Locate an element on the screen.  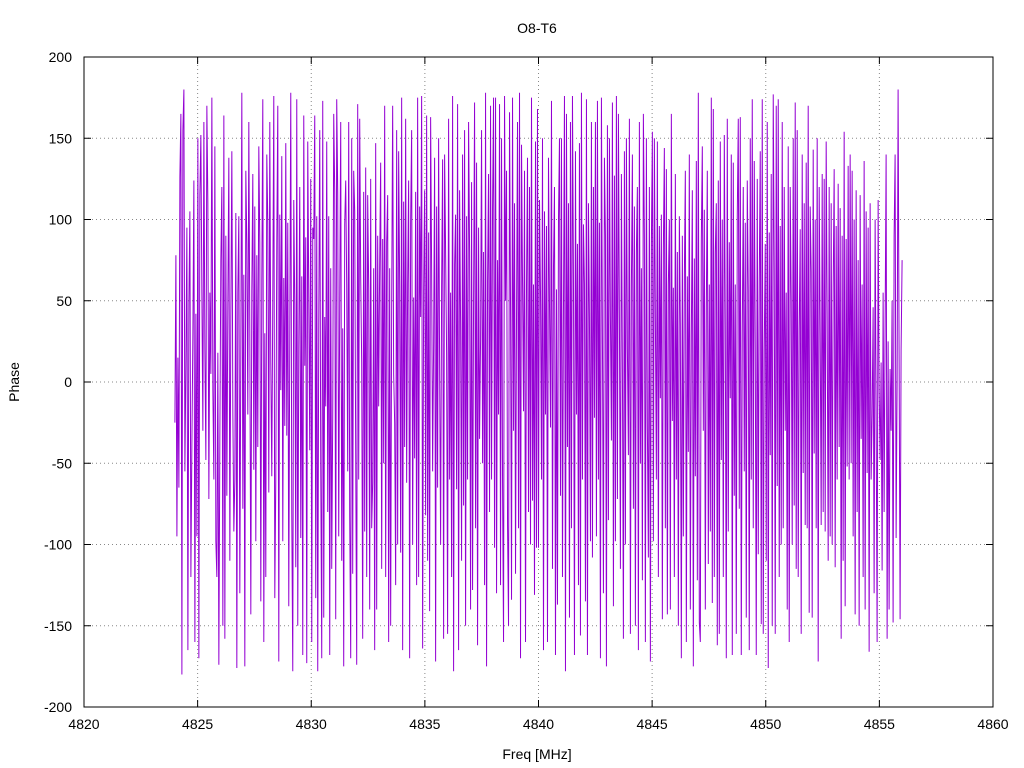
y-tick-label: -100 is located at coordinates (58, 545).